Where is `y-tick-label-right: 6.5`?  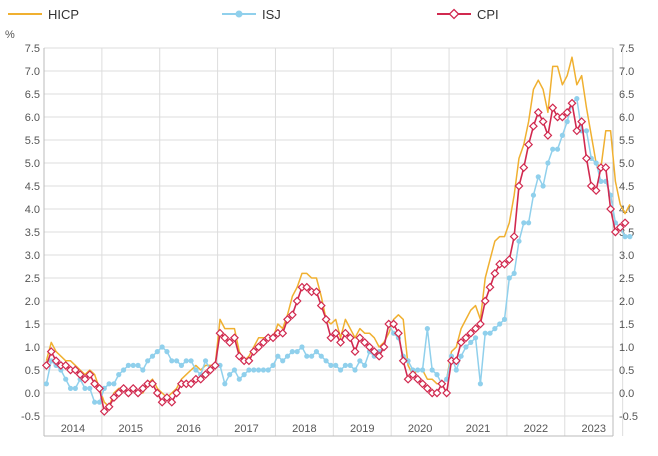
y-tick-label-right: 6.5 is located at coordinates (626, 95).